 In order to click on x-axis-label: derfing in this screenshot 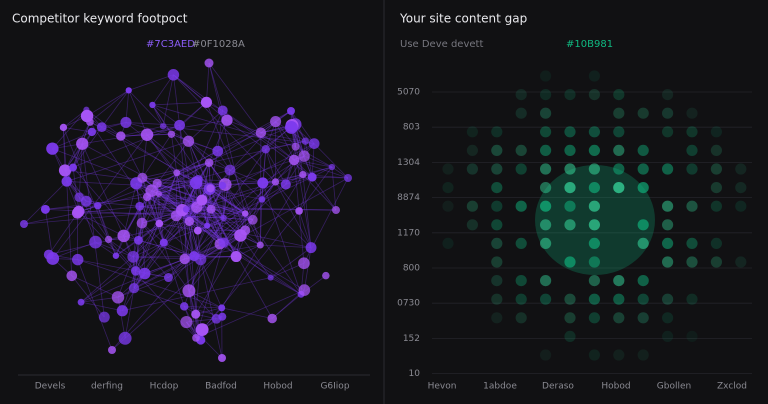, I will do `click(107, 387)`.